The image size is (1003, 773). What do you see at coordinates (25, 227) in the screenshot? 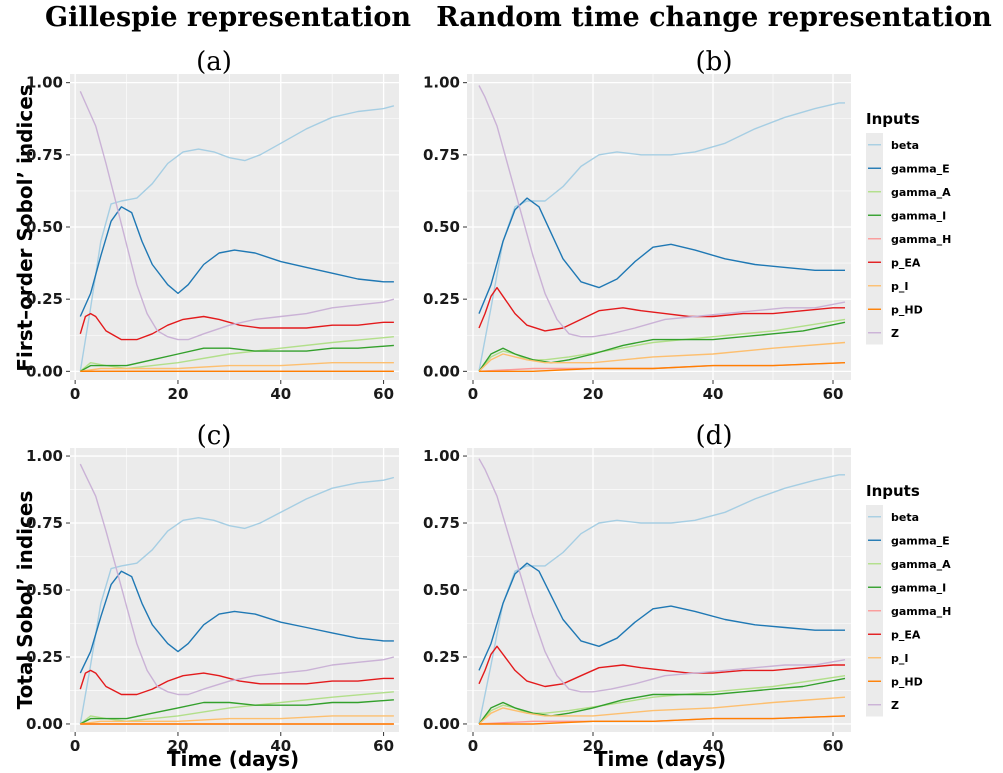
I see `y-axis-title-first-order: First–order Sobol’ indices` at bounding box center [25, 227].